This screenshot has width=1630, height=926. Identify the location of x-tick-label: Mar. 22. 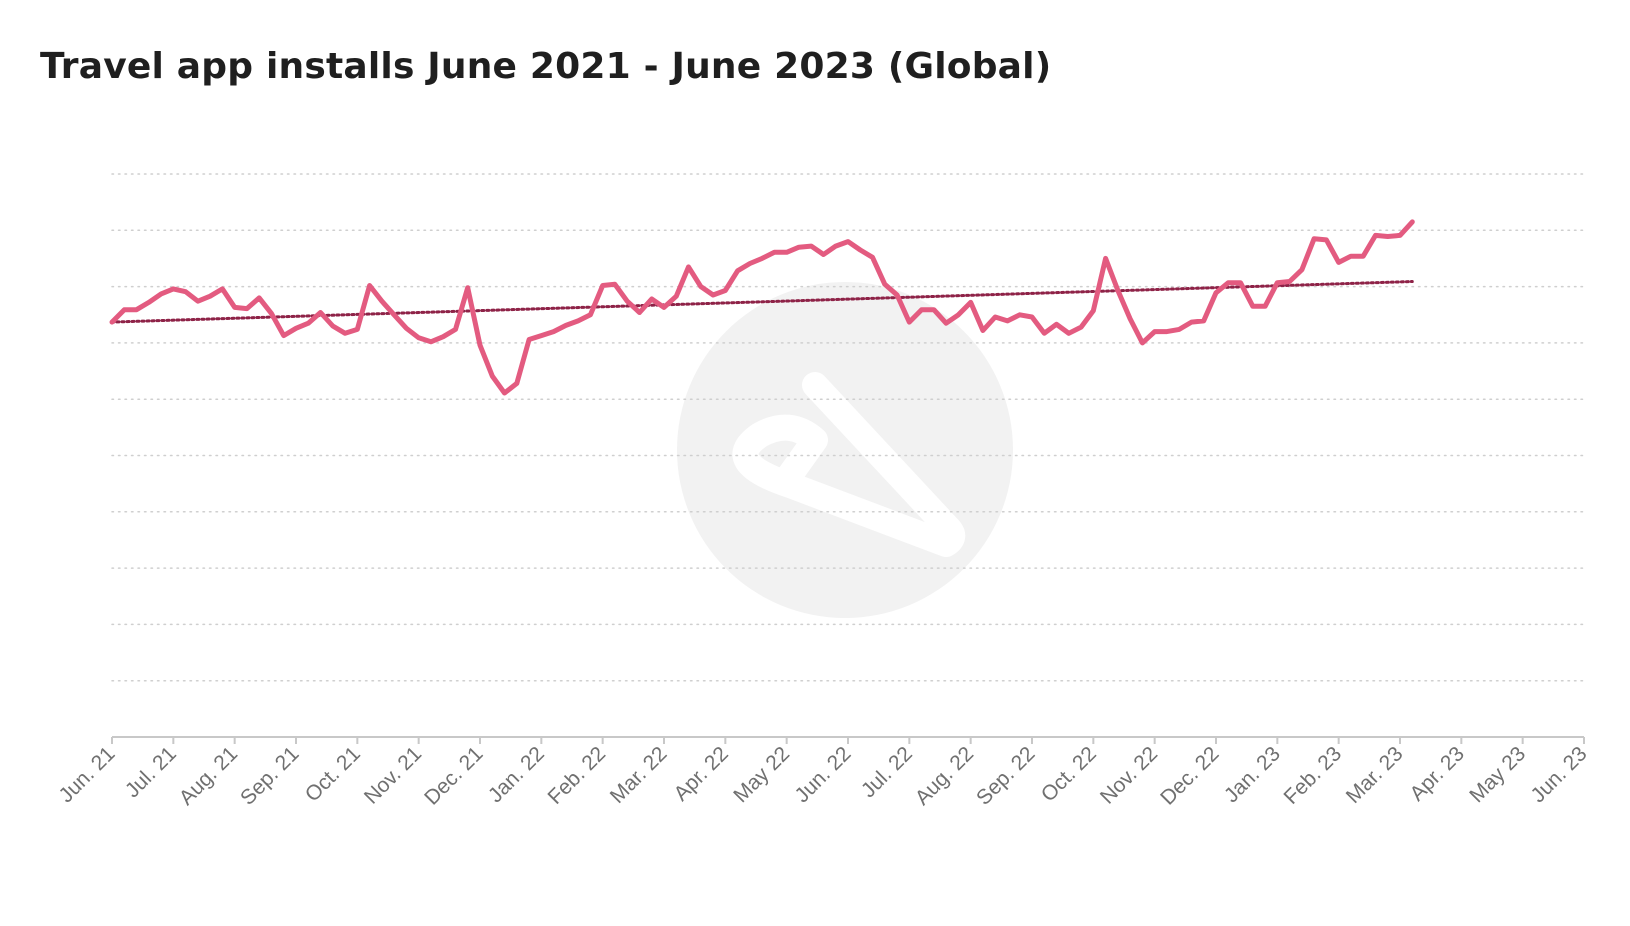
(639, 775).